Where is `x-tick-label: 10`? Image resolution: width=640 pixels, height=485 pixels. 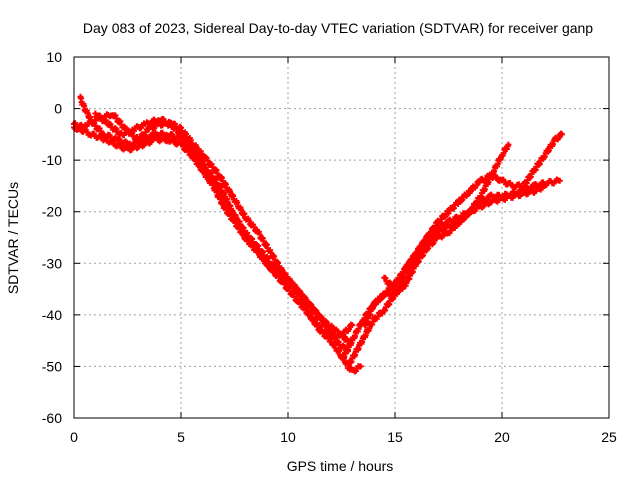
x-tick-label: 10 is located at coordinates (288, 437).